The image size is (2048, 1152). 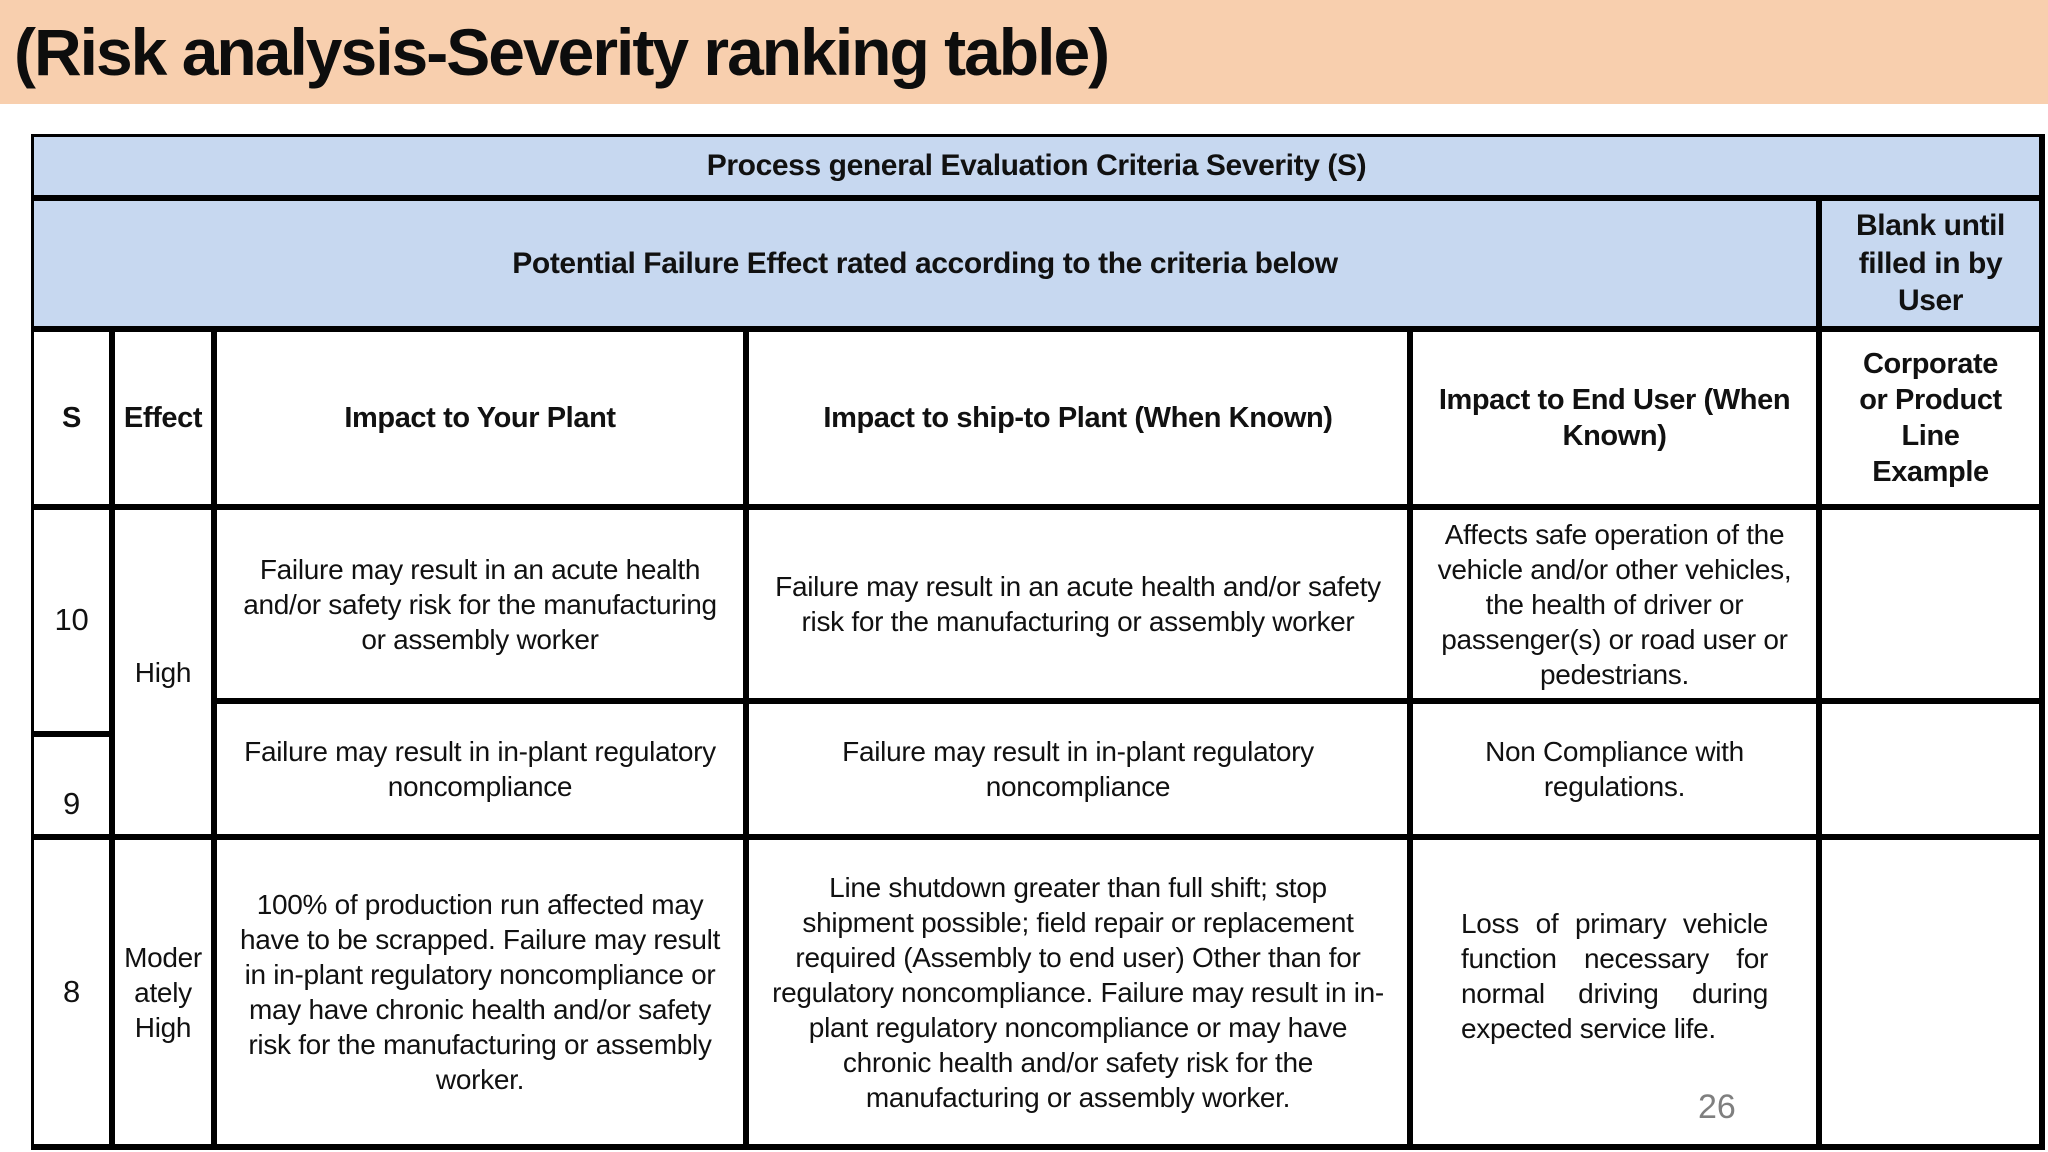 I want to click on cell-8-example, so click(x=1930, y=992).